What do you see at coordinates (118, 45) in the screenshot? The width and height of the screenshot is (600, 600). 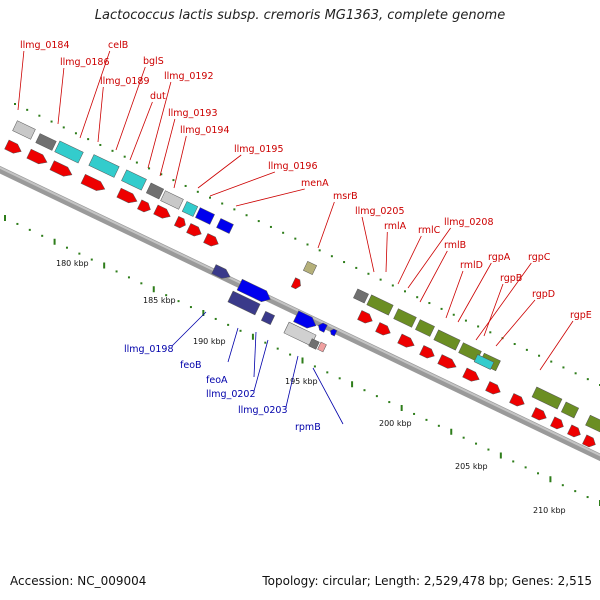 I see `forward-gene-label: celB` at bounding box center [118, 45].